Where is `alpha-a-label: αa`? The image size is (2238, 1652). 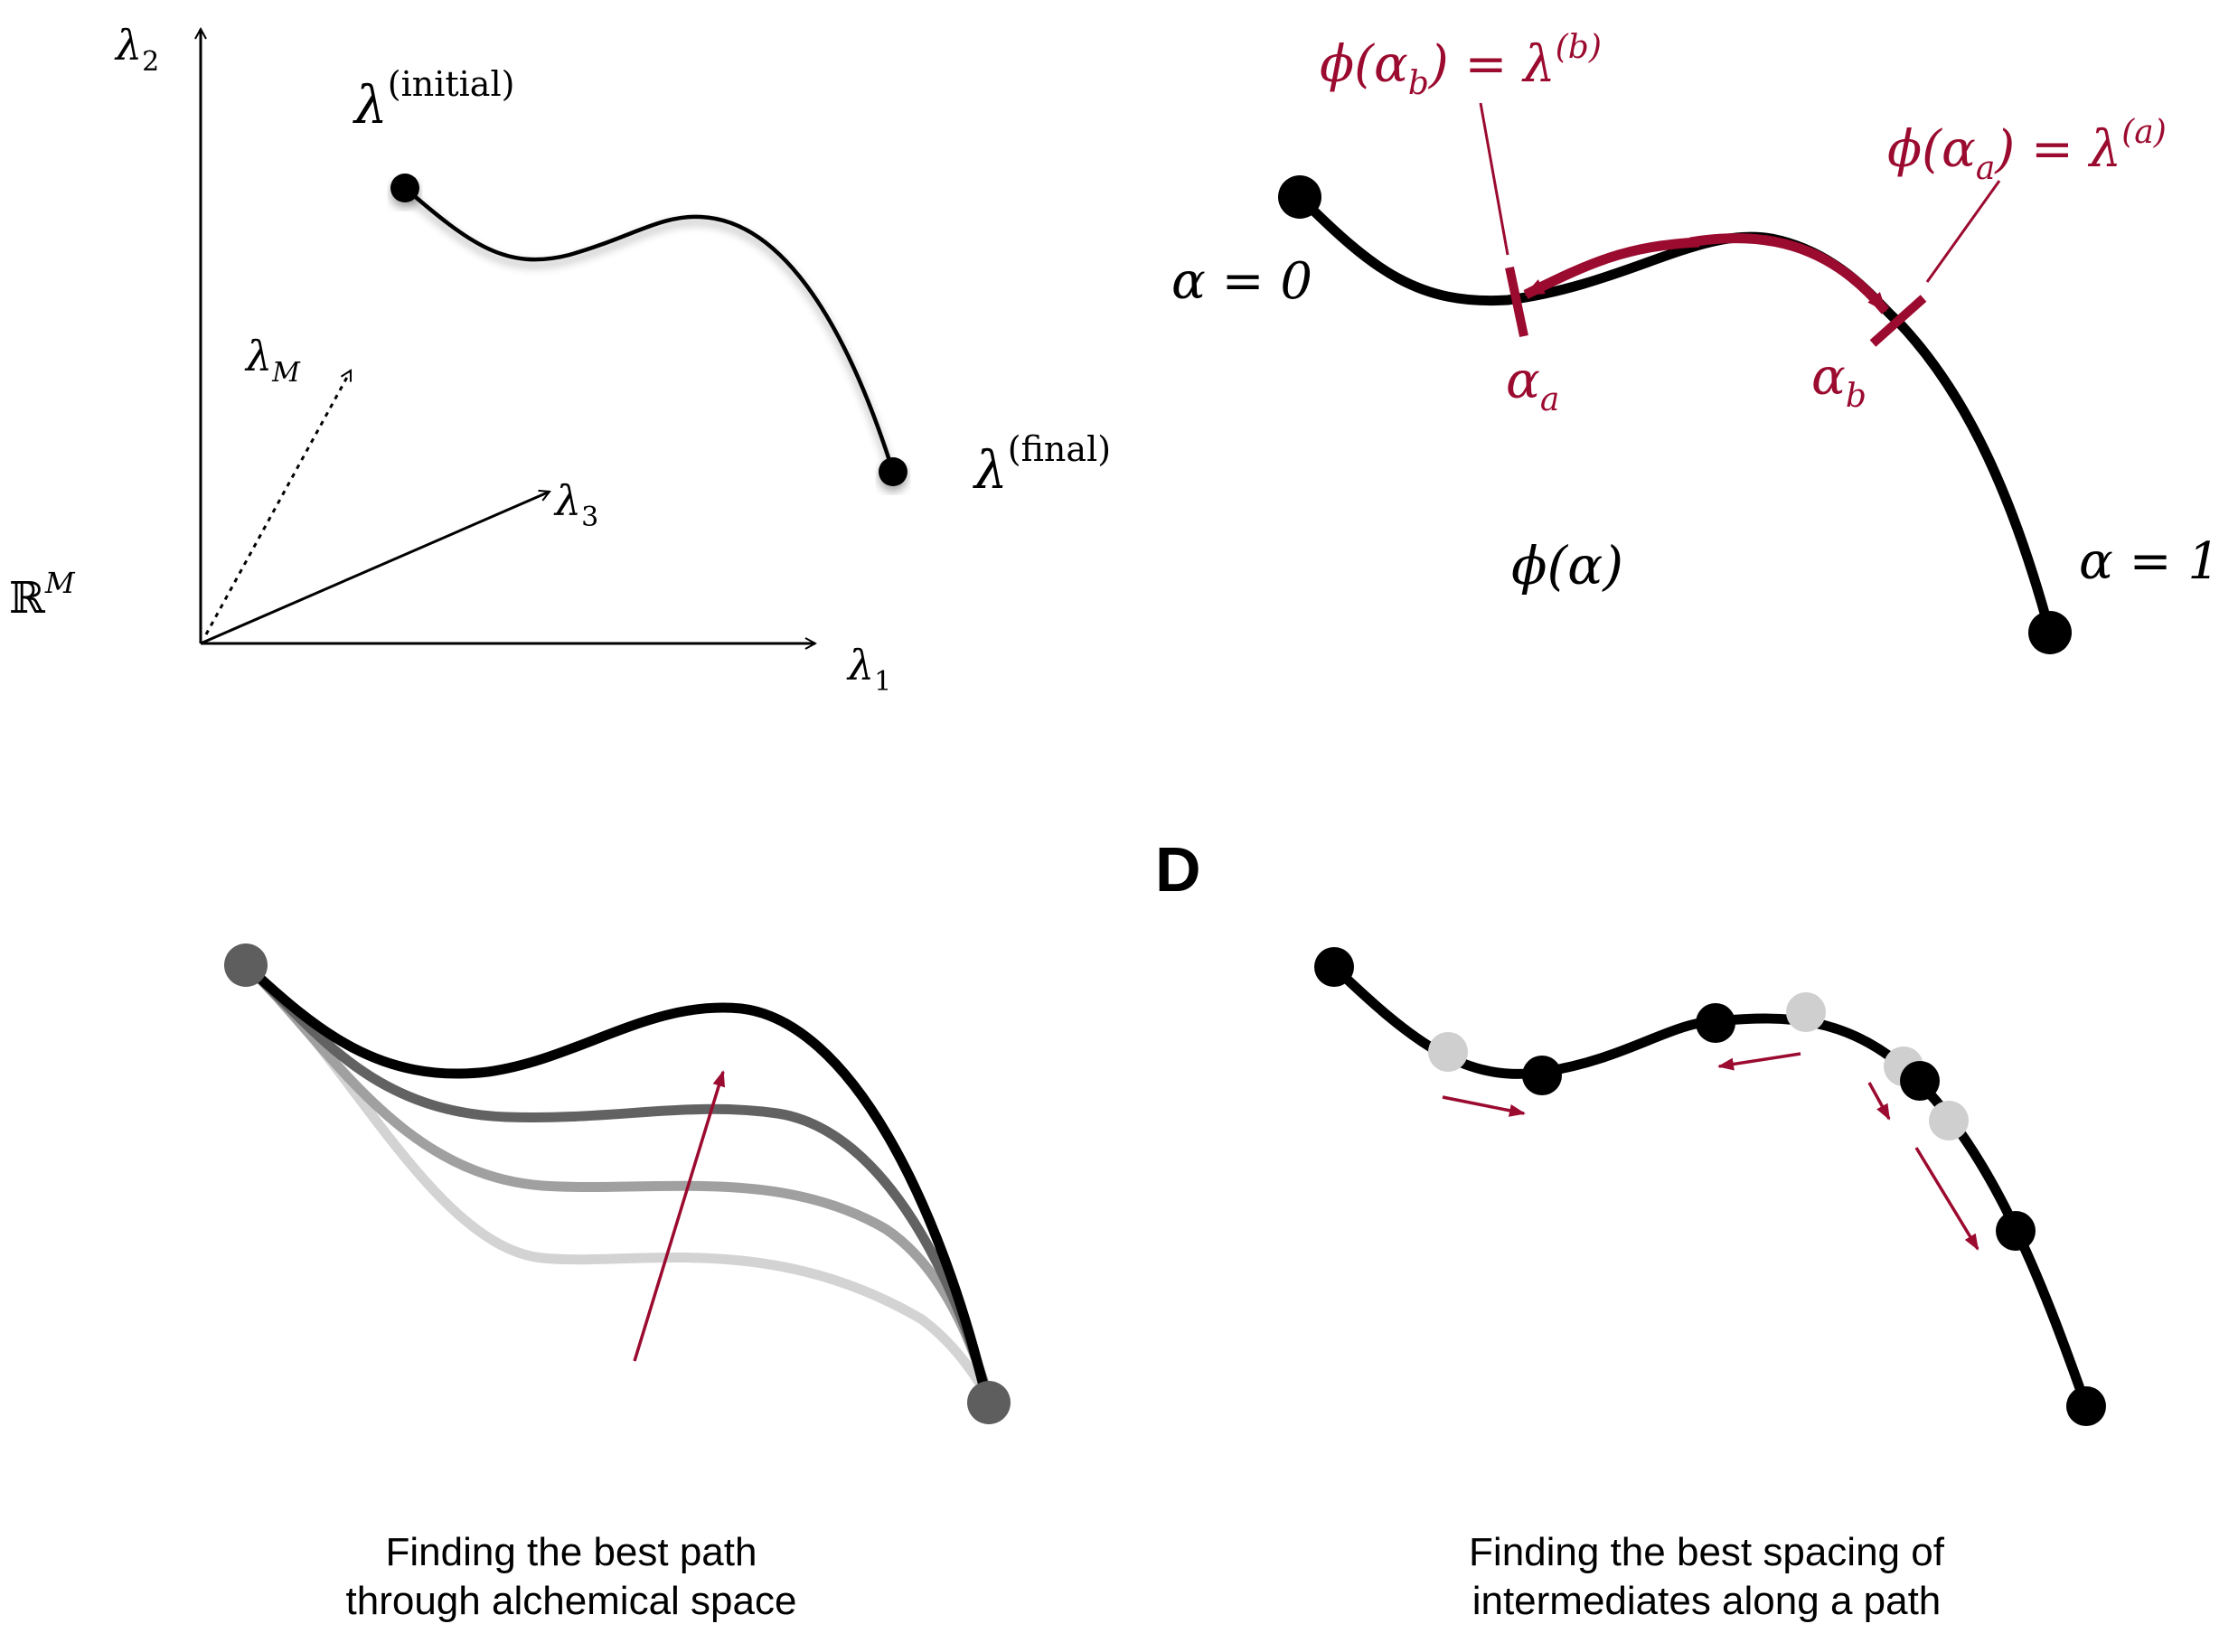
alpha-a-label: αa is located at coordinates (1532, 385).